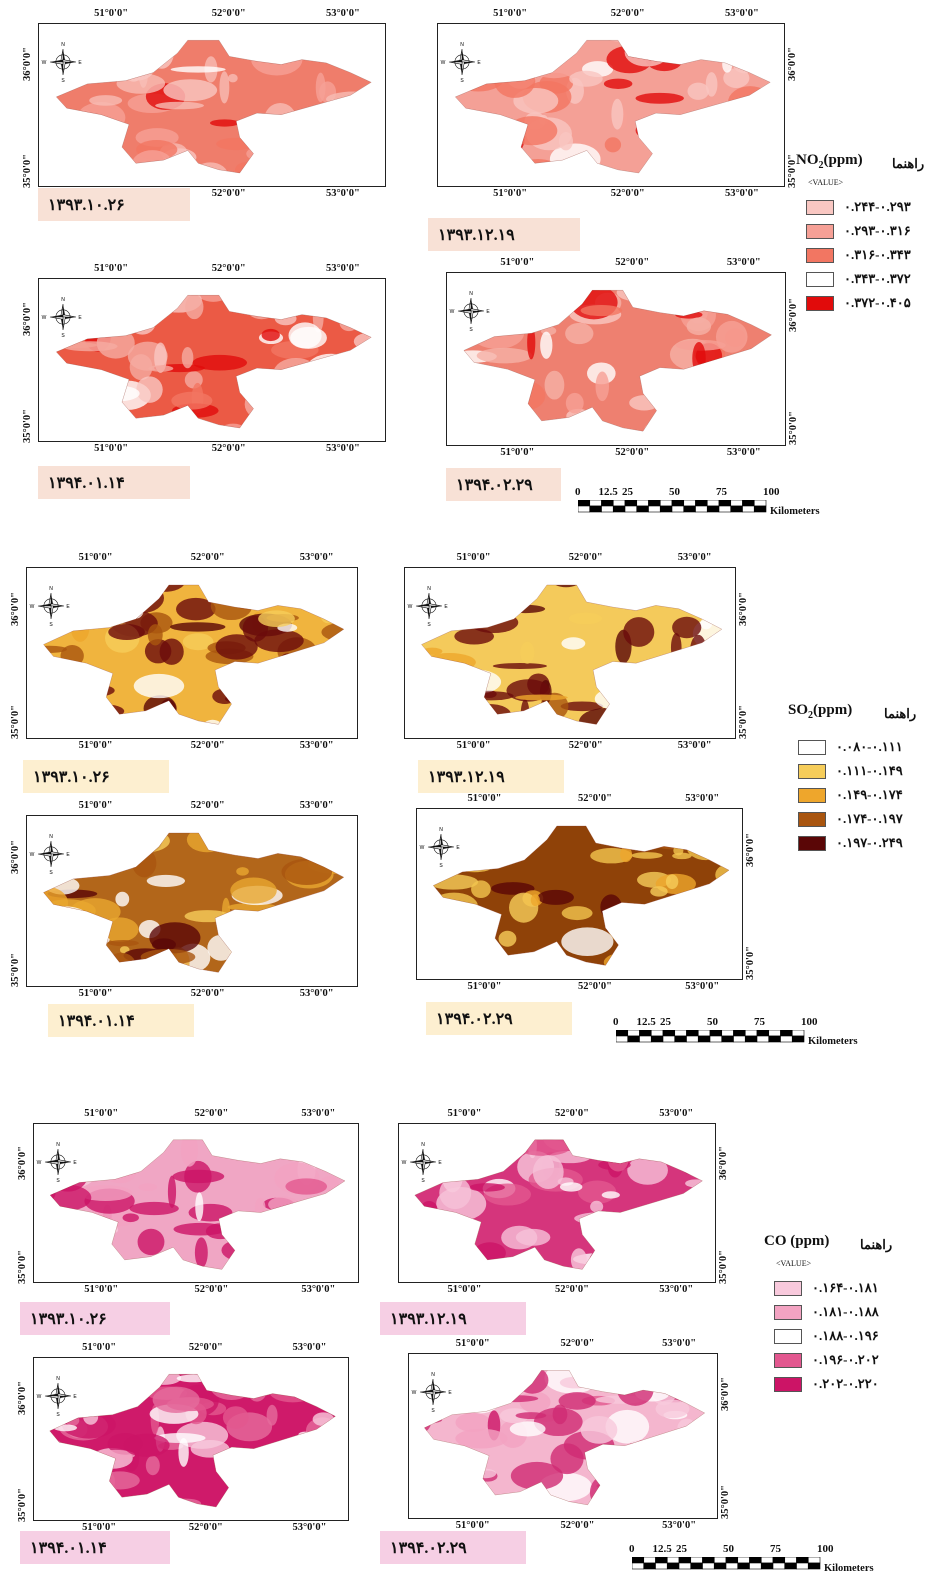 Image resolution: width=944 pixels, height=1574 pixels. What do you see at coordinates (826, 1288) in the screenshot?
I see `legend-item: ۰.۱۶۴-۰.۱۸۱` at bounding box center [826, 1288].